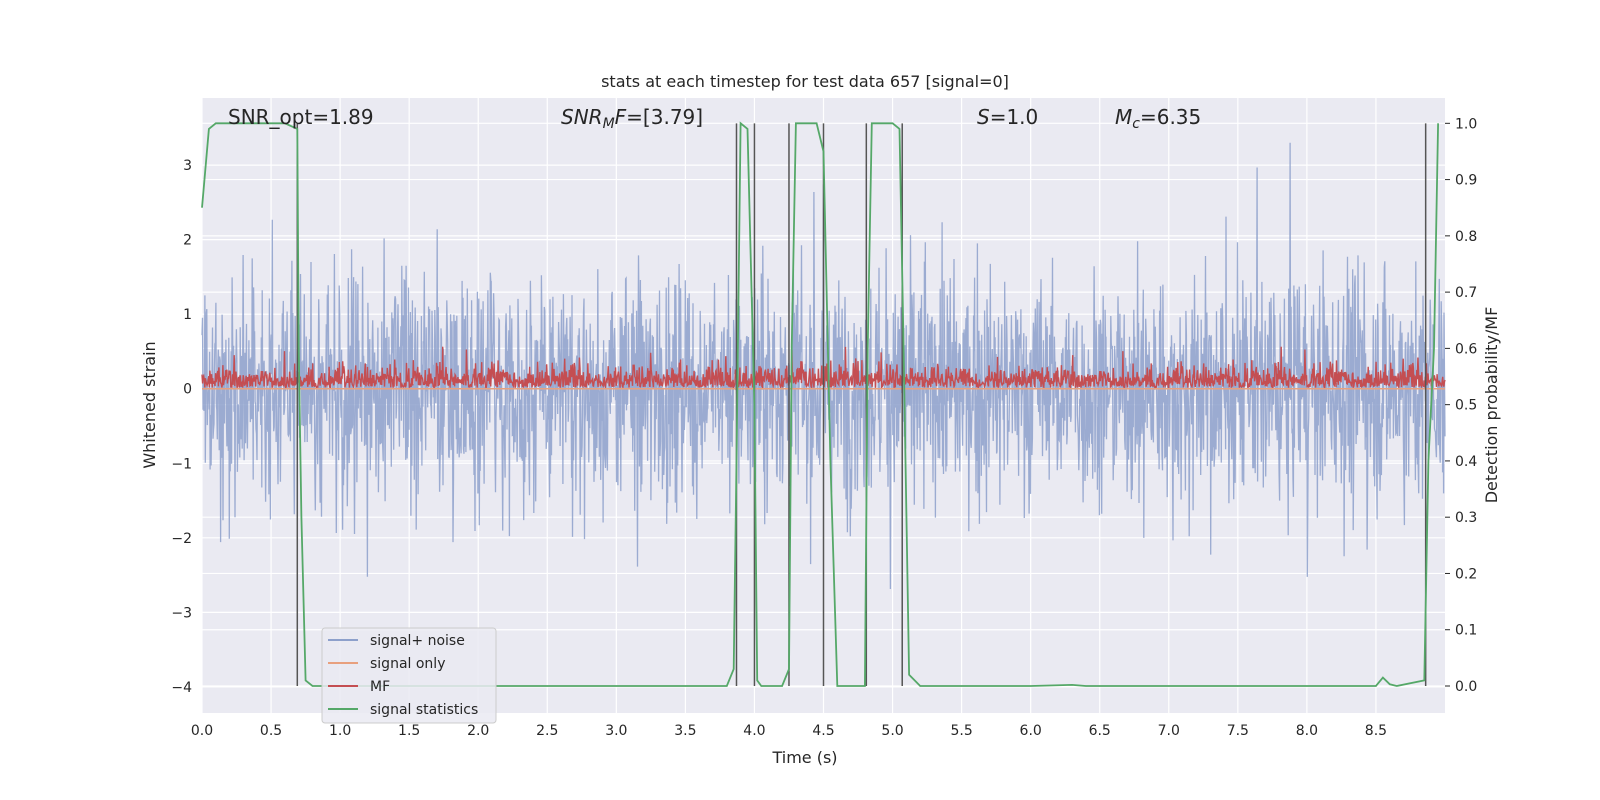 The height and width of the screenshot is (800, 1600). What do you see at coordinates (1466, 574) in the screenshot?
I see `y-right-tick-label: 0.2` at bounding box center [1466, 574].